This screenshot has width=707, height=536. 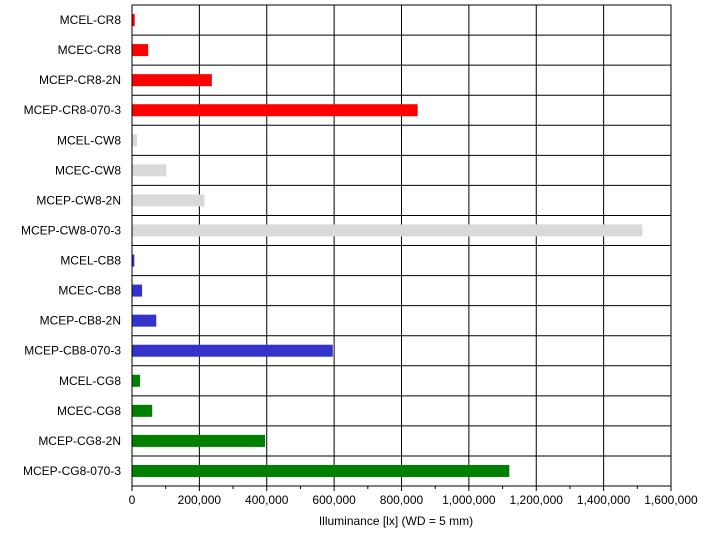 I want to click on bar-mcel-cw8, so click(x=135, y=140).